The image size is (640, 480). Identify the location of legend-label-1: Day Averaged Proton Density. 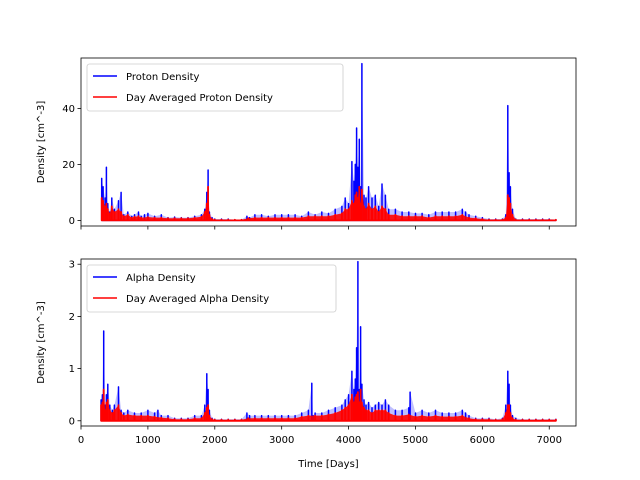
(199, 98).